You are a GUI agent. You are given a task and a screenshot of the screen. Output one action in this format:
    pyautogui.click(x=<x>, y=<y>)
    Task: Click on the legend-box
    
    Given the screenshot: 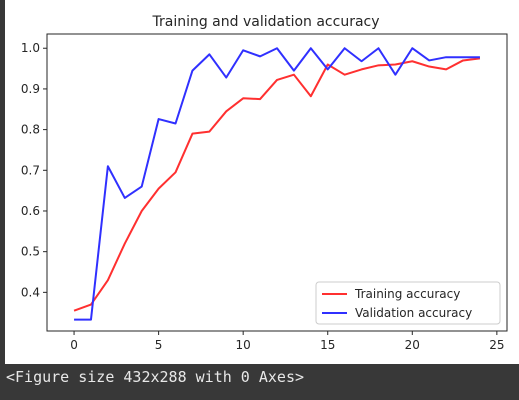 What is the action you would take?
    pyautogui.click(x=408, y=303)
    